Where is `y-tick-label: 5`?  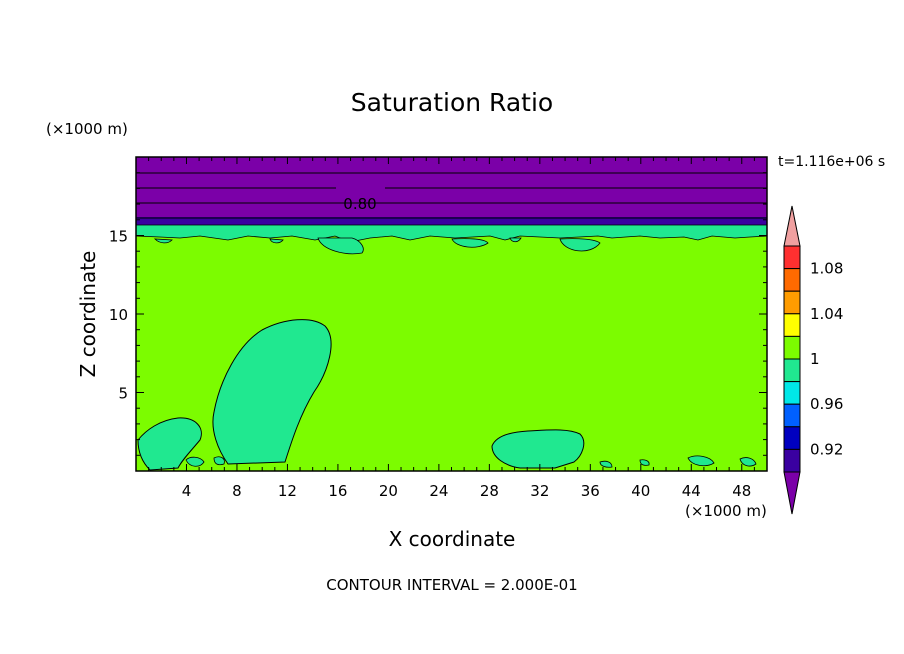
y-tick-label: 5 is located at coordinates (123, 394).